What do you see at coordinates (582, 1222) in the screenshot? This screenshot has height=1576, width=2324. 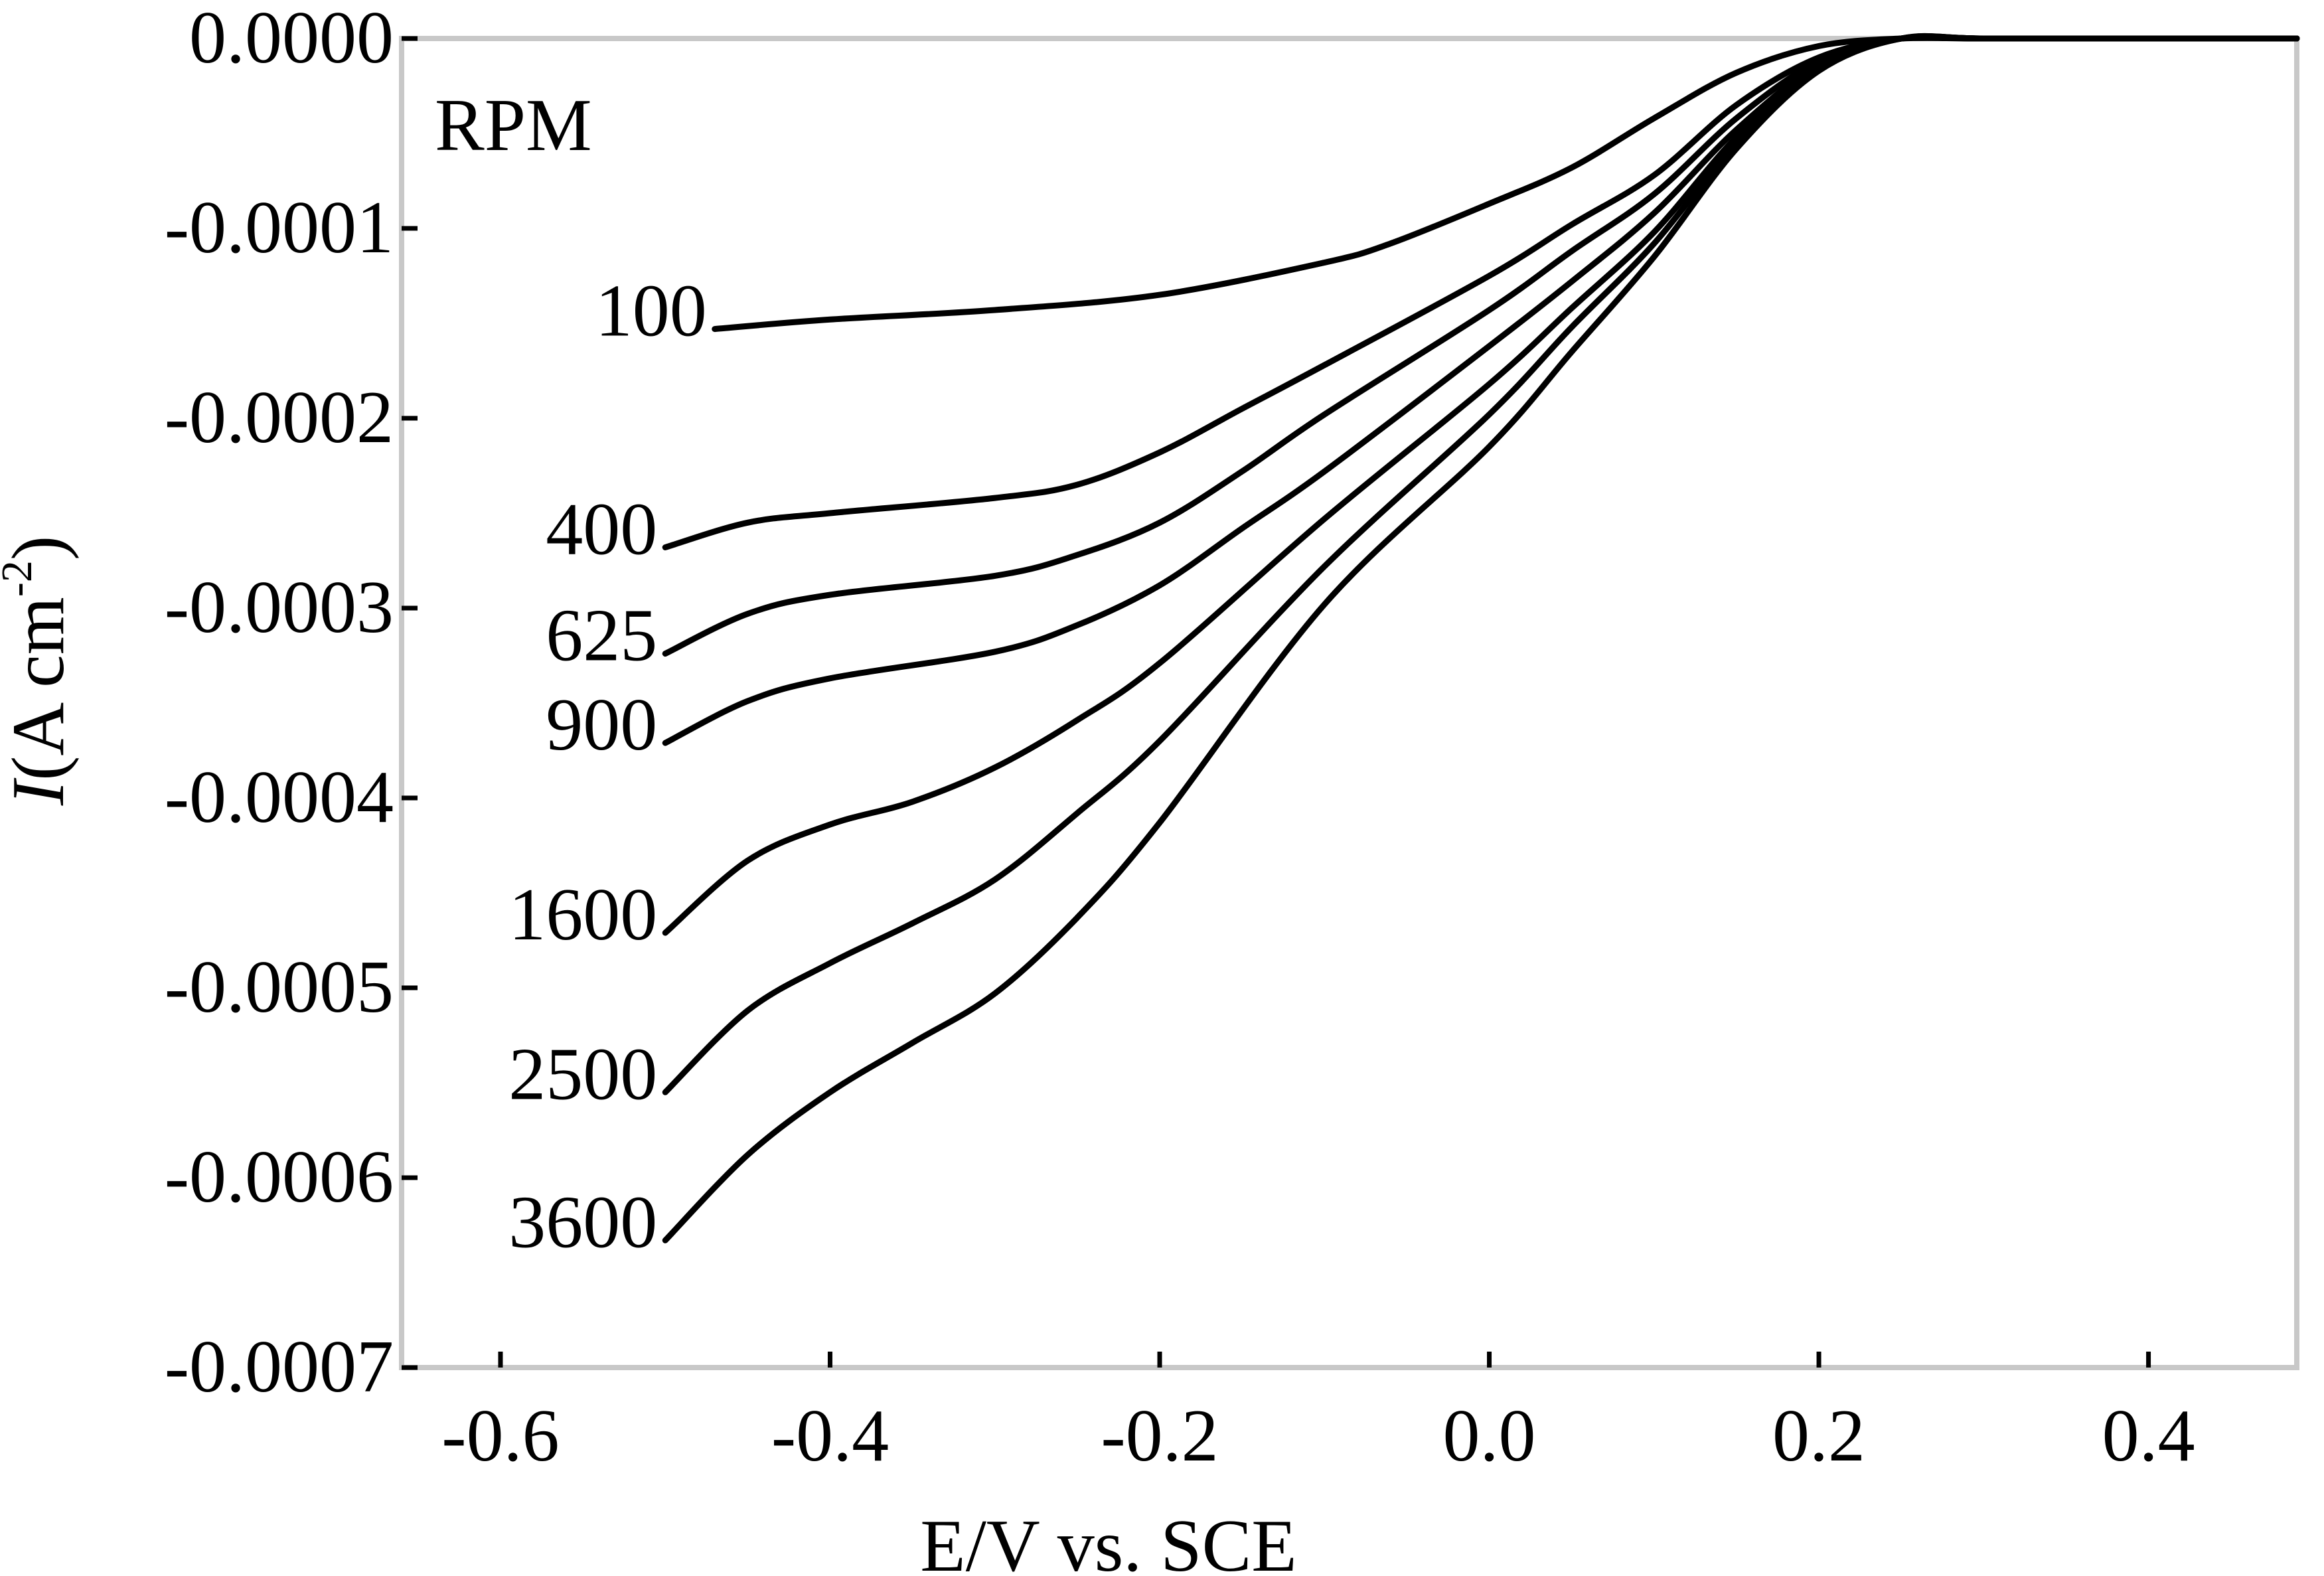 I see `series-label-3600: 3600` at bounding box center [582, 1222].